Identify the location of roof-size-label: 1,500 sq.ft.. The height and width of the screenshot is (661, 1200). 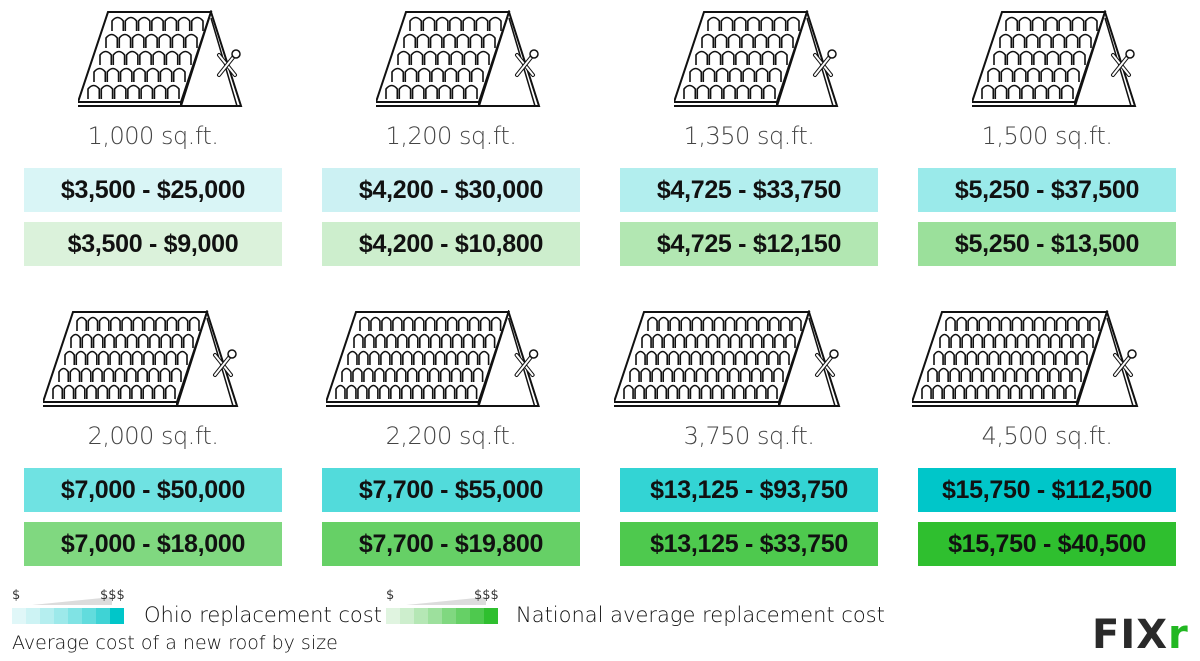
(1047, 136).